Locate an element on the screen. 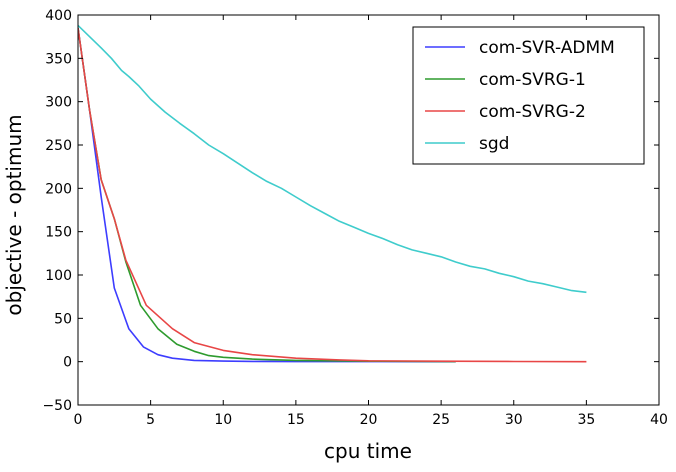 The image size is (676, 472). y-tick-label: 300 is located at coordinates (58, 103).